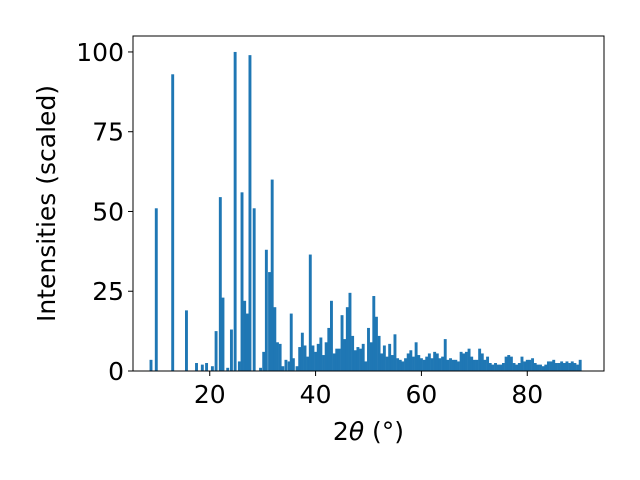 The width and height of the screenshot is (640, 480). Describe the element at coordinates (341, 431) in the screenshot. I see `x-axis-label-main: 2` at that location.